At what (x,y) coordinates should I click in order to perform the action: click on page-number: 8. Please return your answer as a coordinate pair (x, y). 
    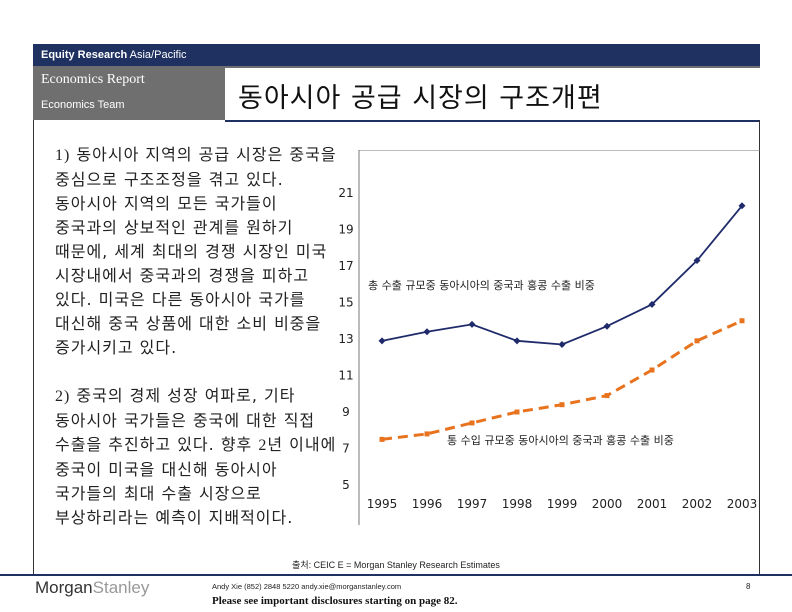
    Looking at the image, I should click on (748, 586).